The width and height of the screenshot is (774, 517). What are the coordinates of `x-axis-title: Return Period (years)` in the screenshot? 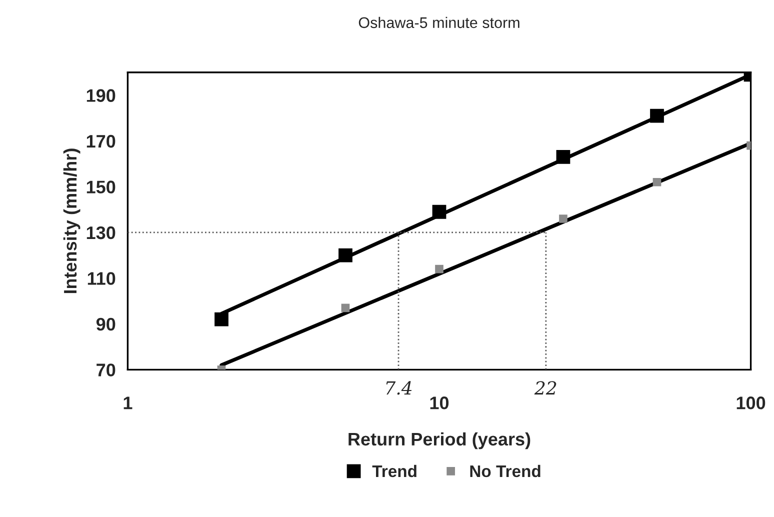 It's located at (439, 441).